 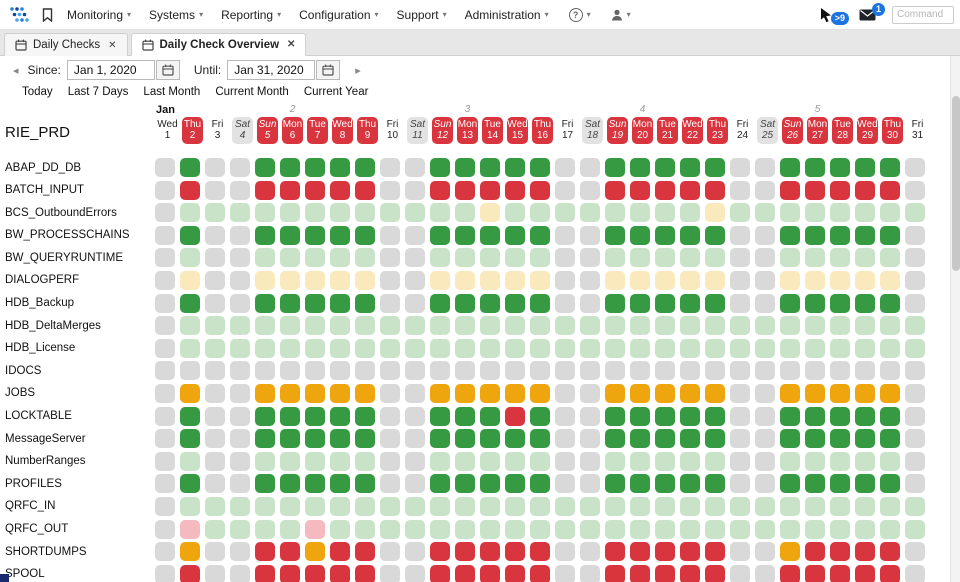 I want to click on row-label: HDB_Backup, so click(x=40, y=303).